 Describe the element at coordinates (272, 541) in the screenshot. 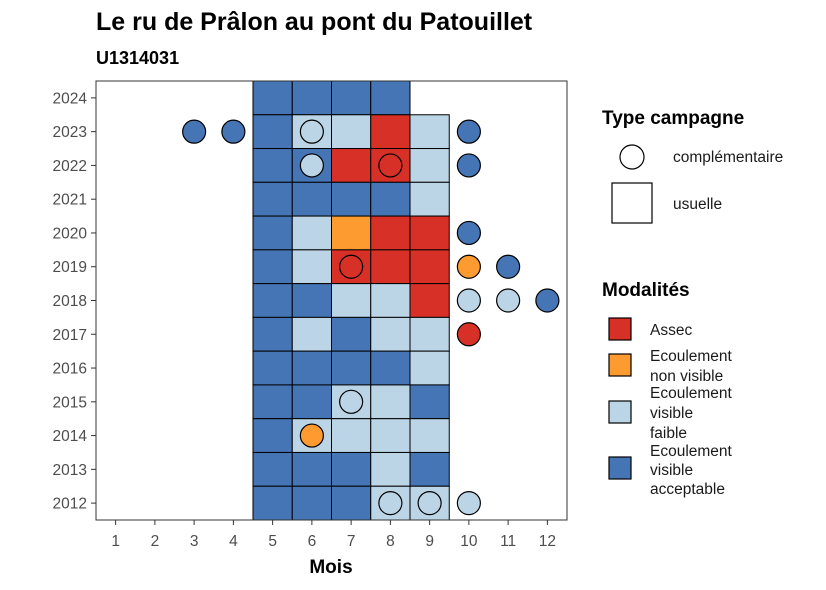

I see `x-tick-label: 5` at that location.